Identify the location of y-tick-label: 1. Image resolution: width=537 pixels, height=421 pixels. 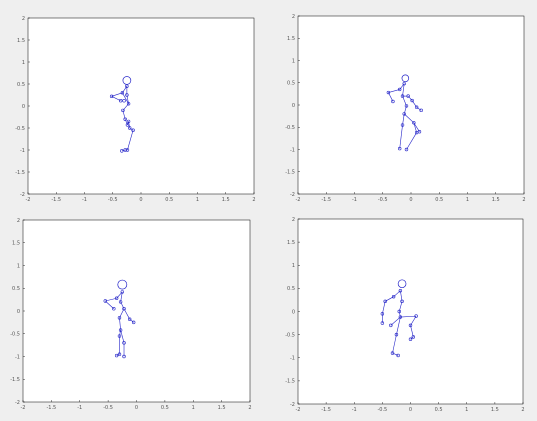
(293, 266).